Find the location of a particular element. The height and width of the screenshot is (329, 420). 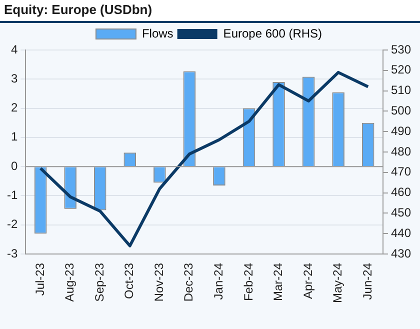

chart-title: Equity: Europe (USDbn) is located at coordinates (78, 9).